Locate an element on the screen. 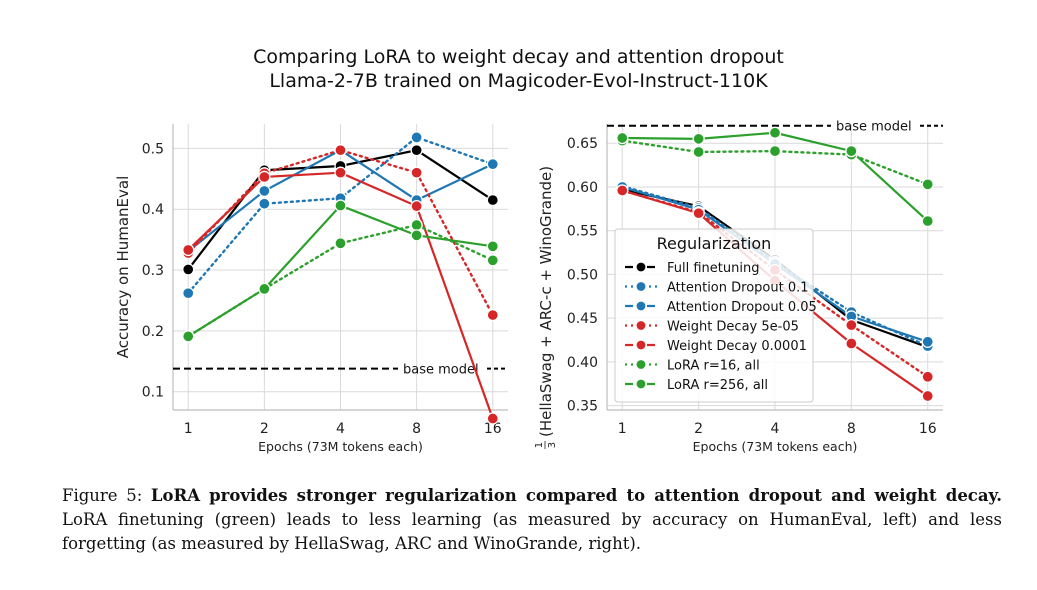 Image resolution: width=1037 pixels, height=590 pixels. y-axis-label-text: (HellaSwag + ARC-c + WinoGrande) is located at coordinates (546, 301).